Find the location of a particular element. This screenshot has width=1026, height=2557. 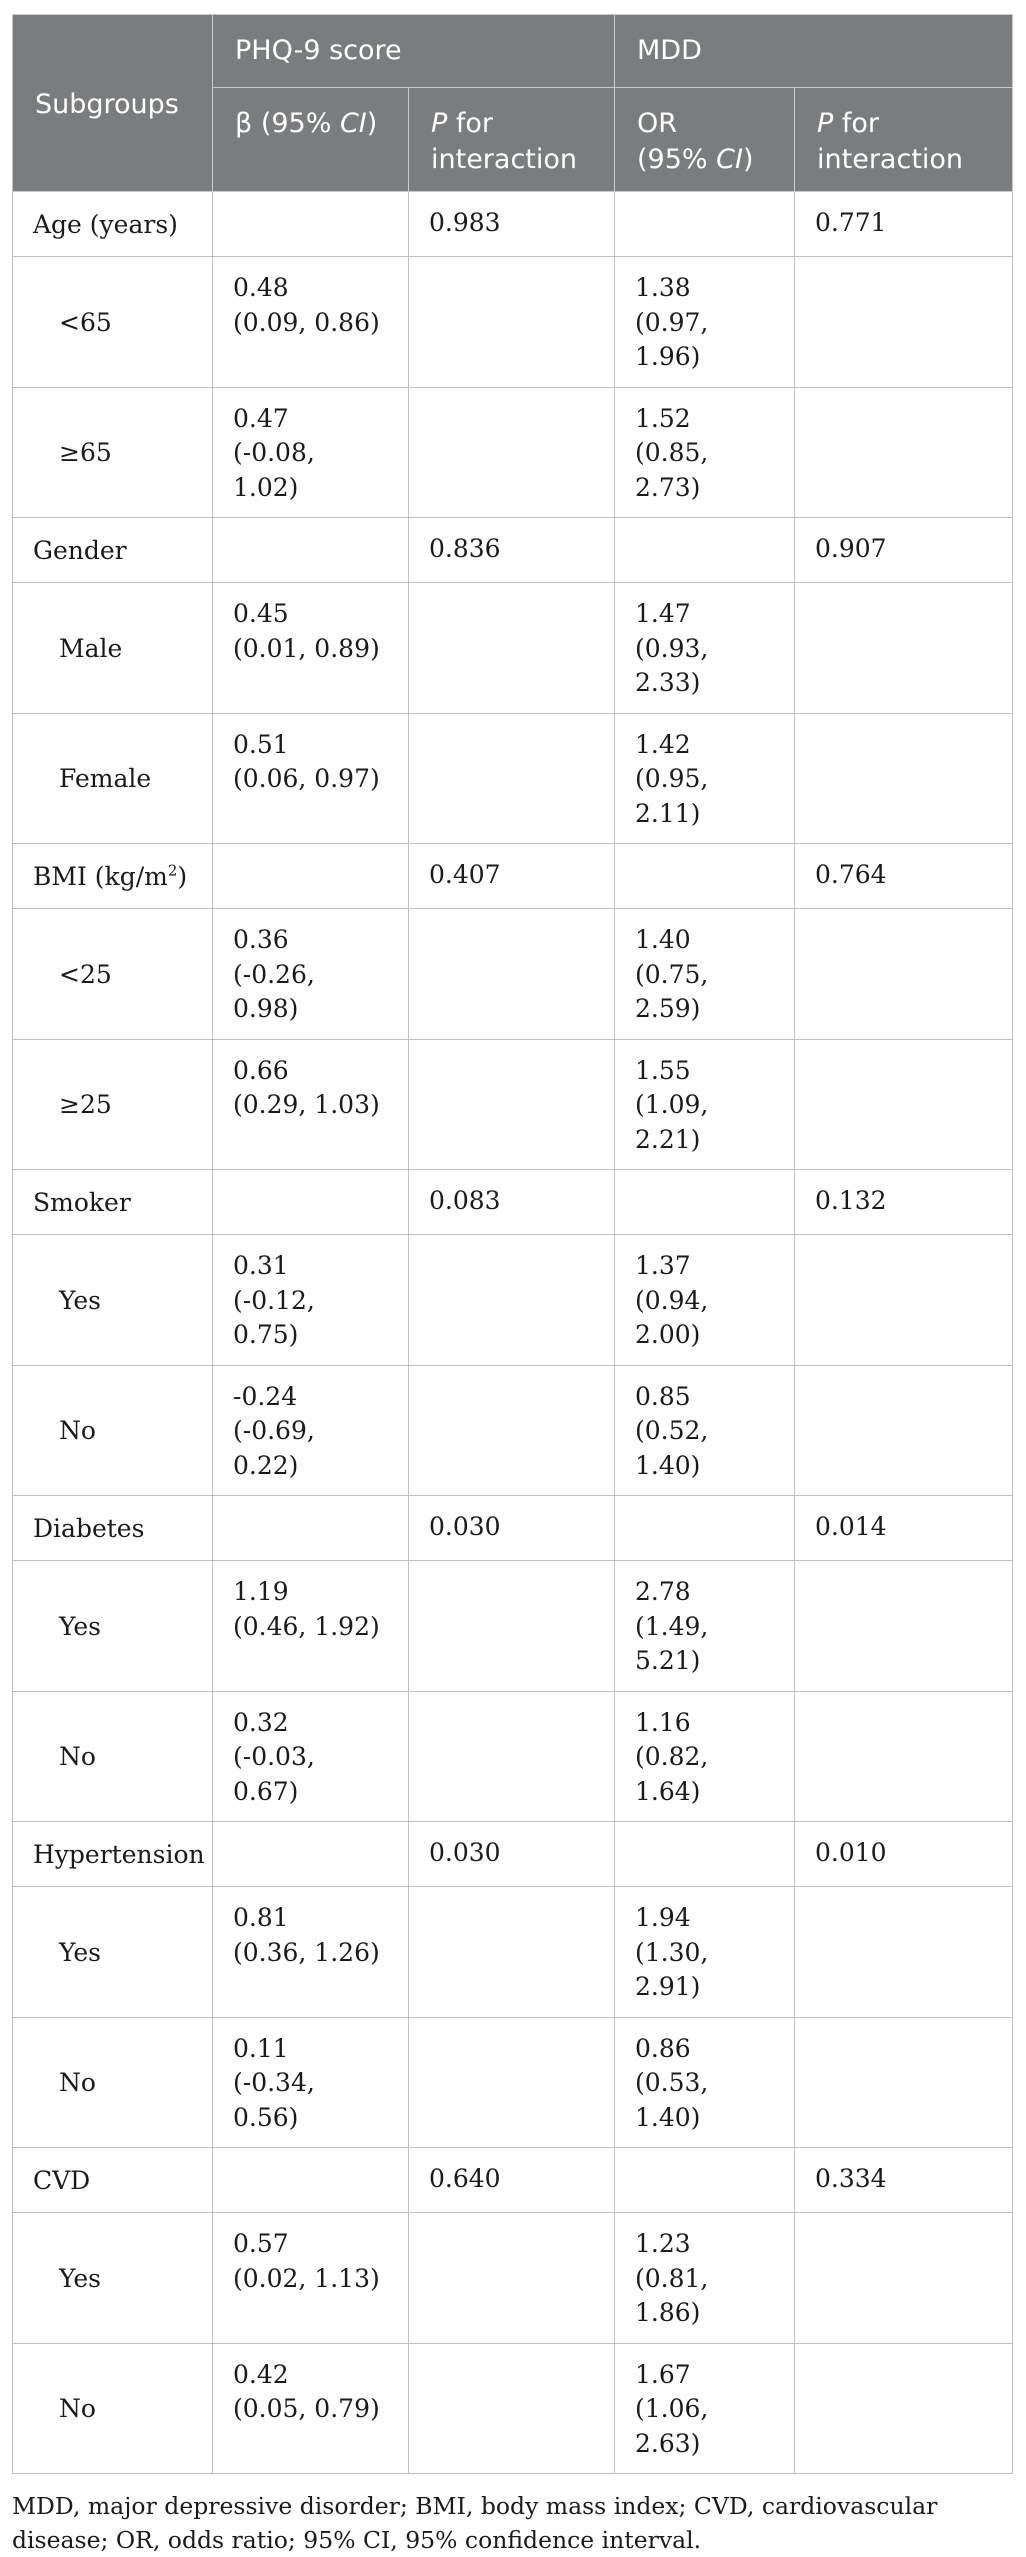

or-ci-cell: 1.23 (0.81, 1.86) is located at coordinates (705, 2278).